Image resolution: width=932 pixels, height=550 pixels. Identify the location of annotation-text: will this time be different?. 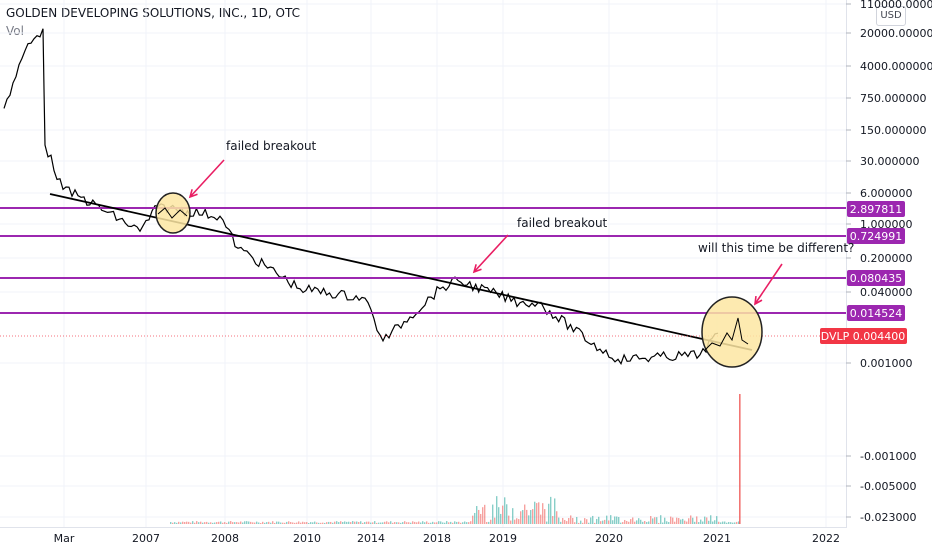
(776, 248).